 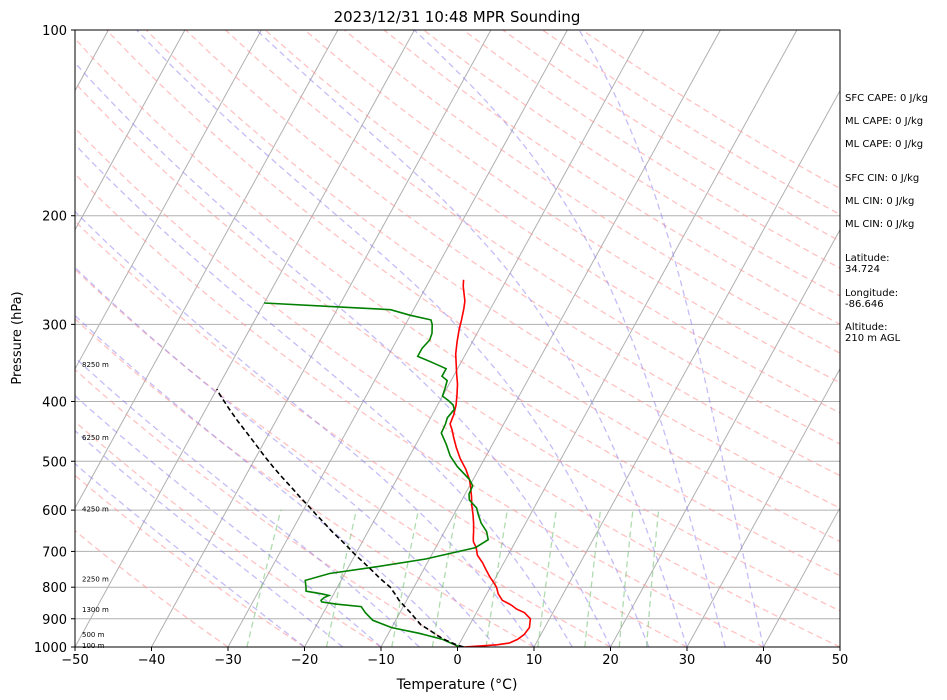 What do you see at coordinates (95, 365) in the screenshot?
I see `height-label: 8250 m` at bounding box center [95, 365].